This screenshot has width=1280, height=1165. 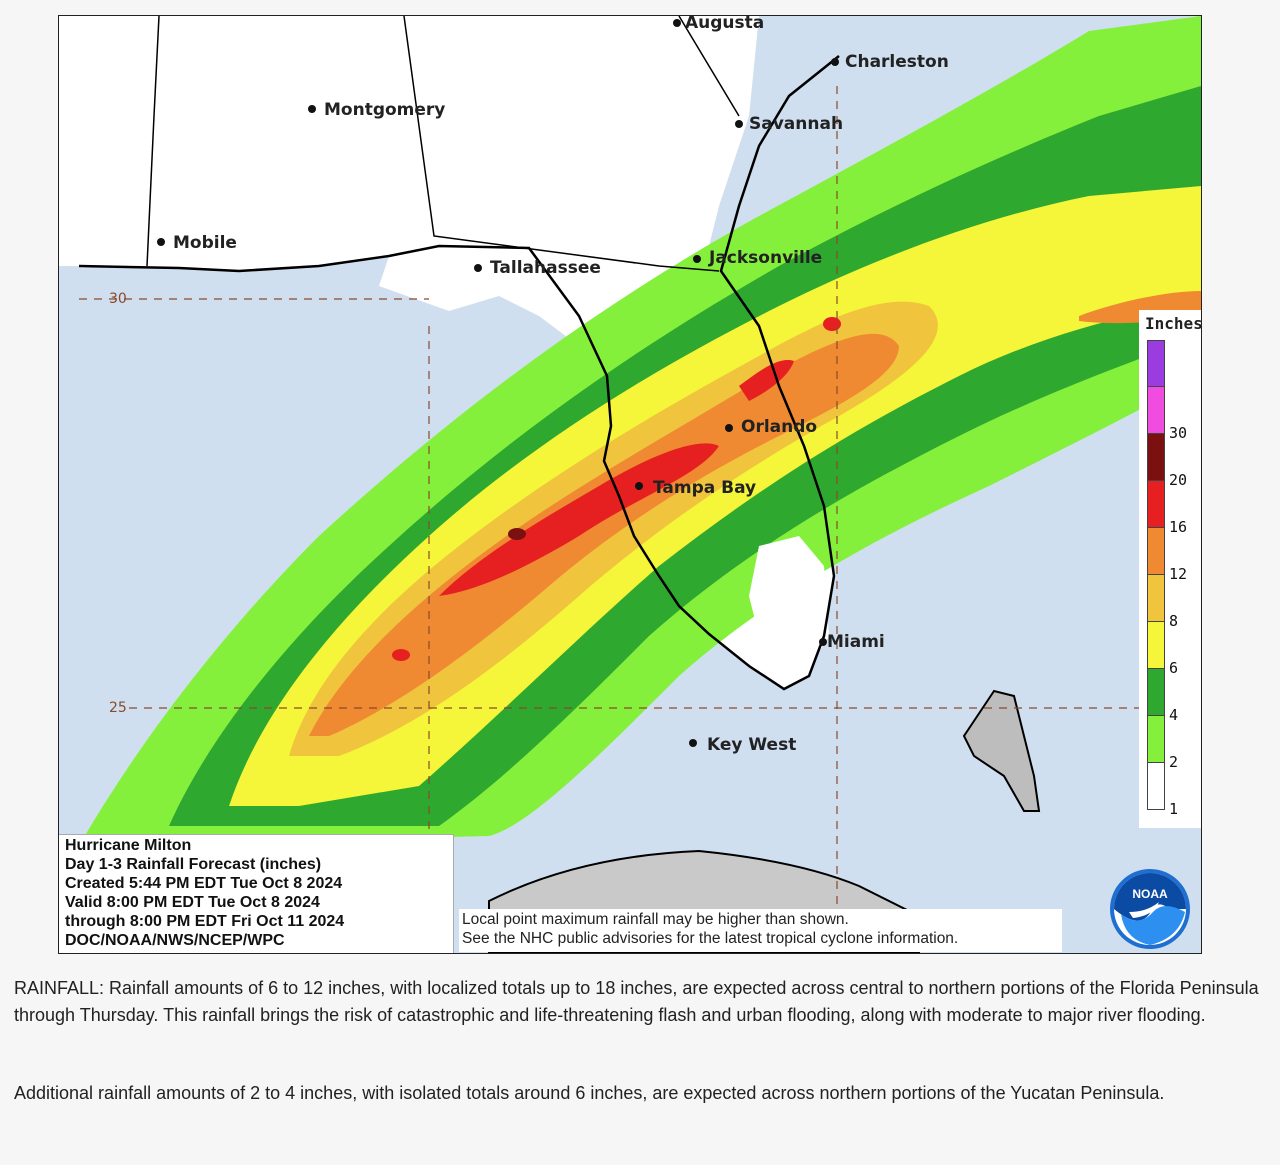 What do you see at coordinates (1174, 668) in the screenshot?
I see `legend-tick-label: 6` at bounding box center [1174, 668].